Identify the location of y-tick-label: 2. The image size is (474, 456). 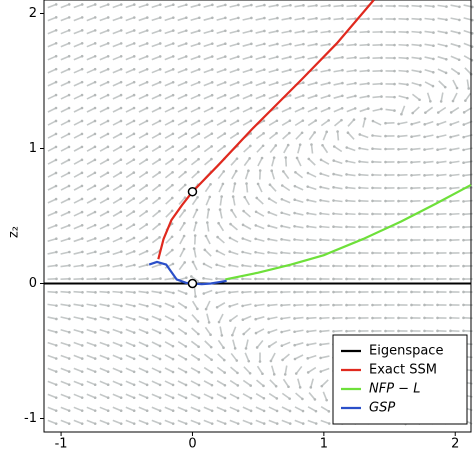
(33, 13).